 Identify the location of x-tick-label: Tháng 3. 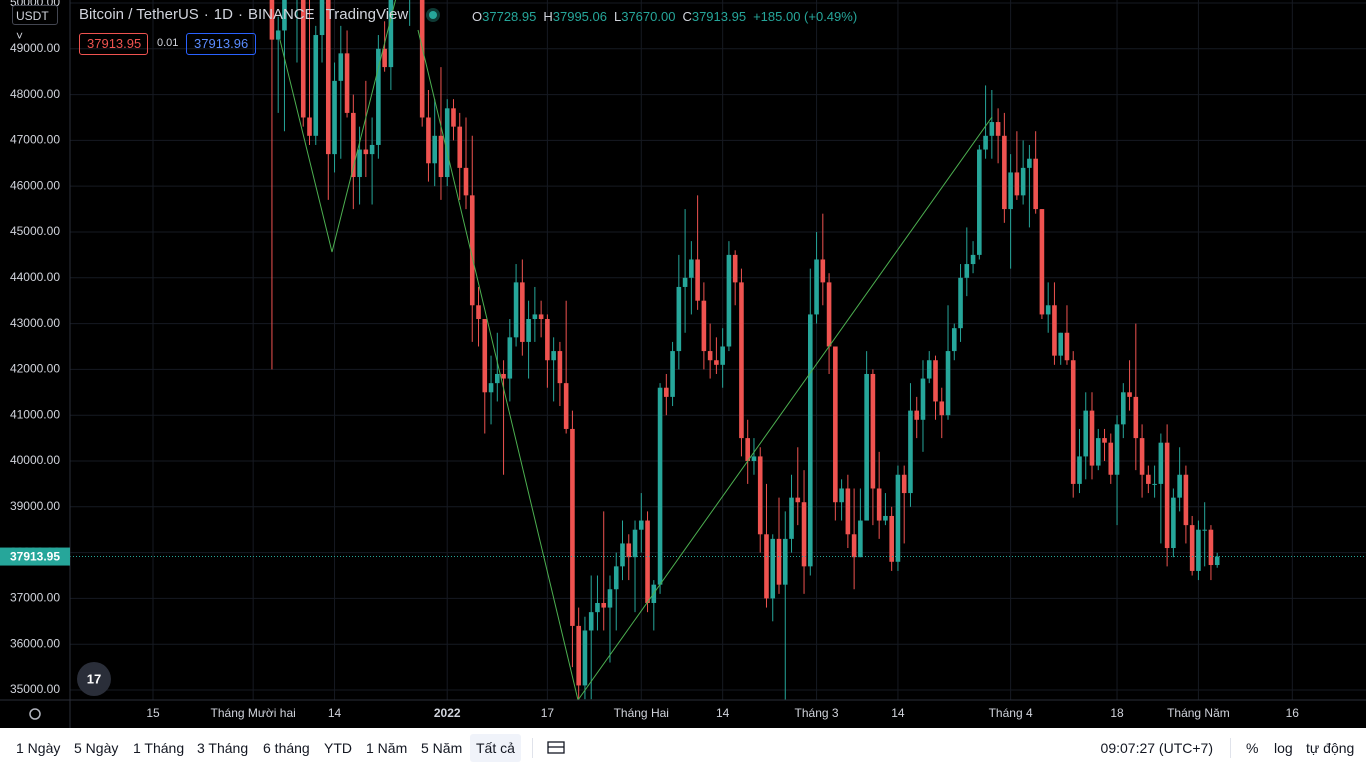
(817, 713).